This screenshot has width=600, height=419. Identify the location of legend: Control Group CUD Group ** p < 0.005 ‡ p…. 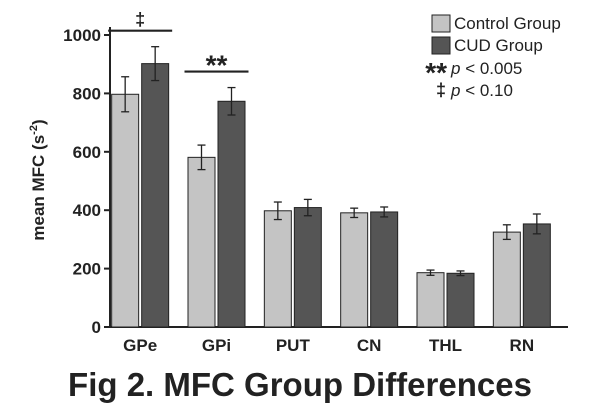
(493, 57).